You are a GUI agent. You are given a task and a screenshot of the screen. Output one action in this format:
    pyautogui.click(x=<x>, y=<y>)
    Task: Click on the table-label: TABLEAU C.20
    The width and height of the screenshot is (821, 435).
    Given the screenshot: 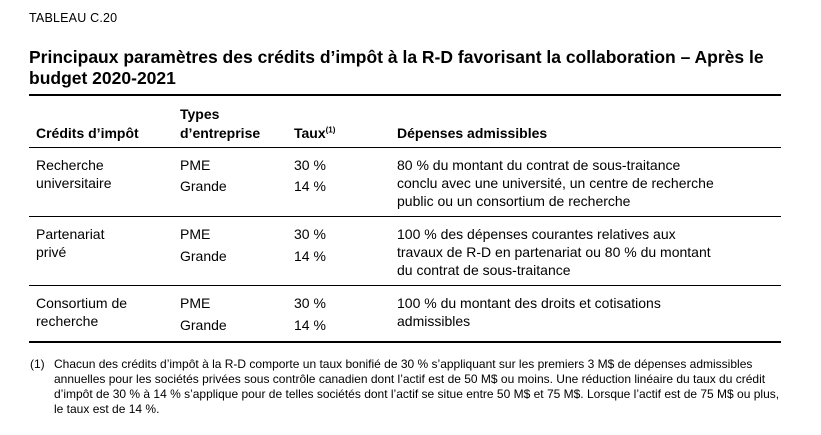 What is the action you would take?
    pyautogui.click(x=73, y=18)
    